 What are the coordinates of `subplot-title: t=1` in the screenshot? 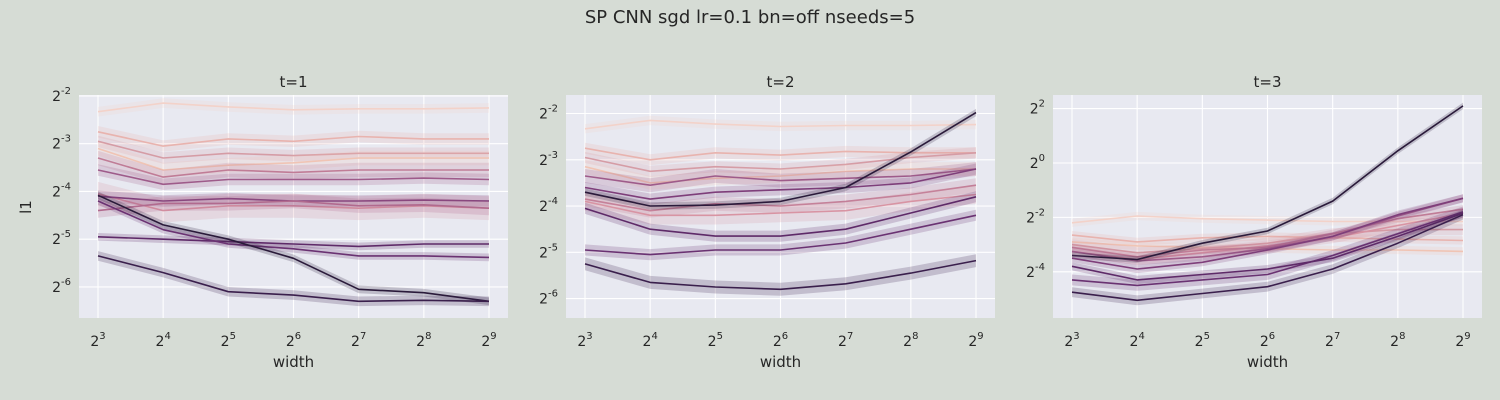 It's located at (294, 82).